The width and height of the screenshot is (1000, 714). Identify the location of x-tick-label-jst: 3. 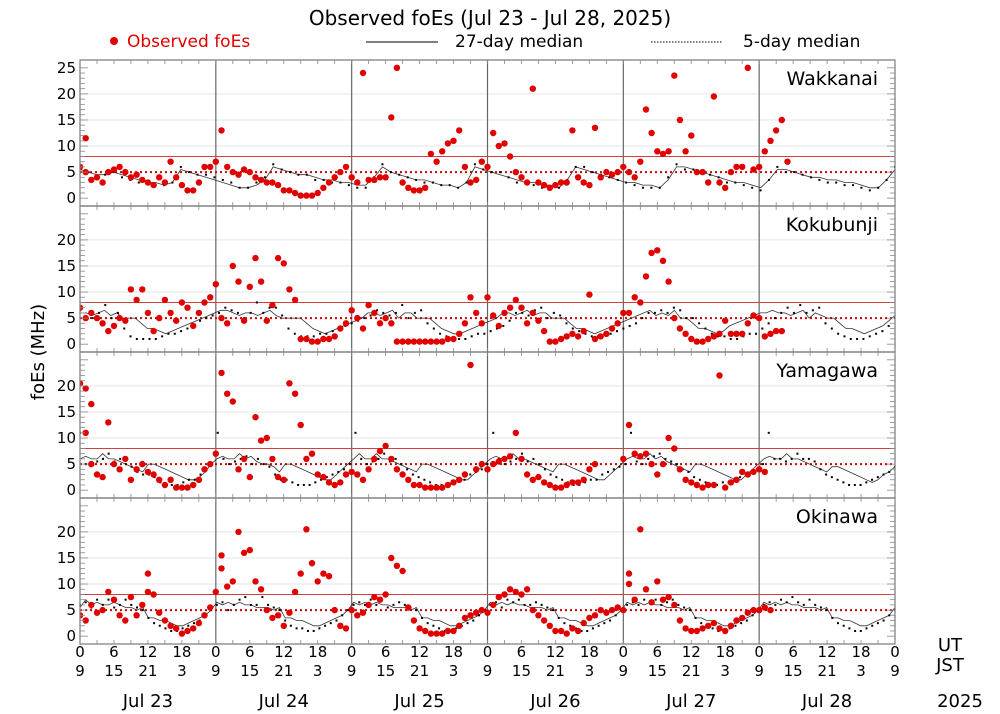
(590, 671).